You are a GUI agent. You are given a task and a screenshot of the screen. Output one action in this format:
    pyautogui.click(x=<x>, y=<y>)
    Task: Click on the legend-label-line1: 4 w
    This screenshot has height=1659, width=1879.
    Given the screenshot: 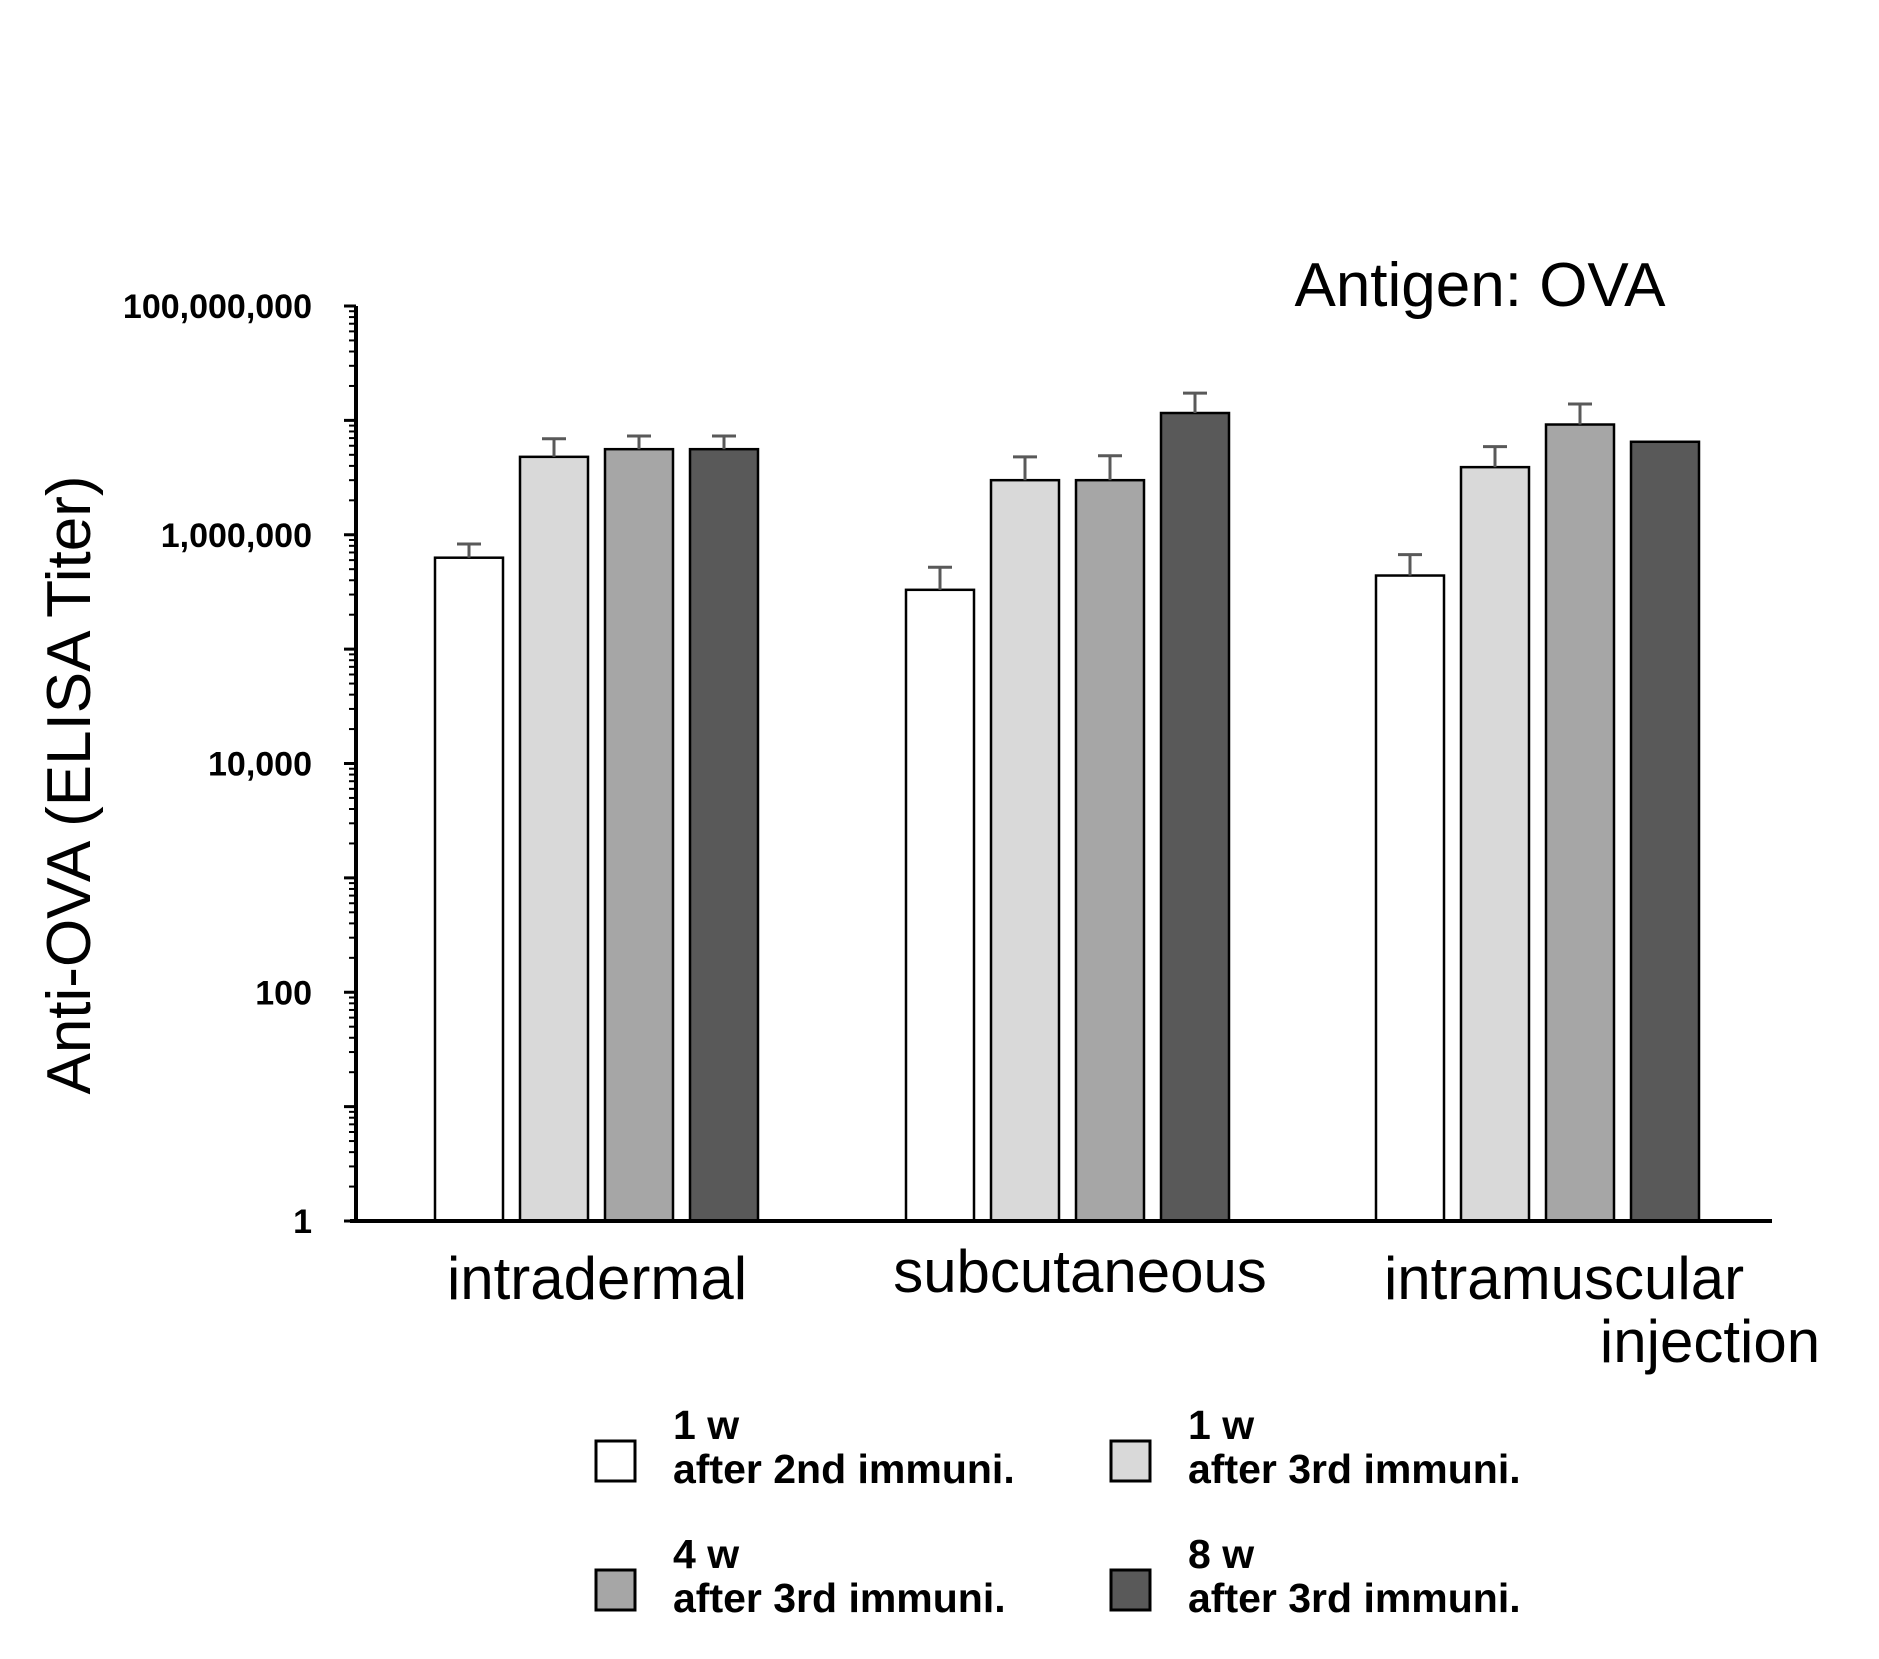 What is the action you would take?
    pyautogui.click(x=706, y=1554)
    